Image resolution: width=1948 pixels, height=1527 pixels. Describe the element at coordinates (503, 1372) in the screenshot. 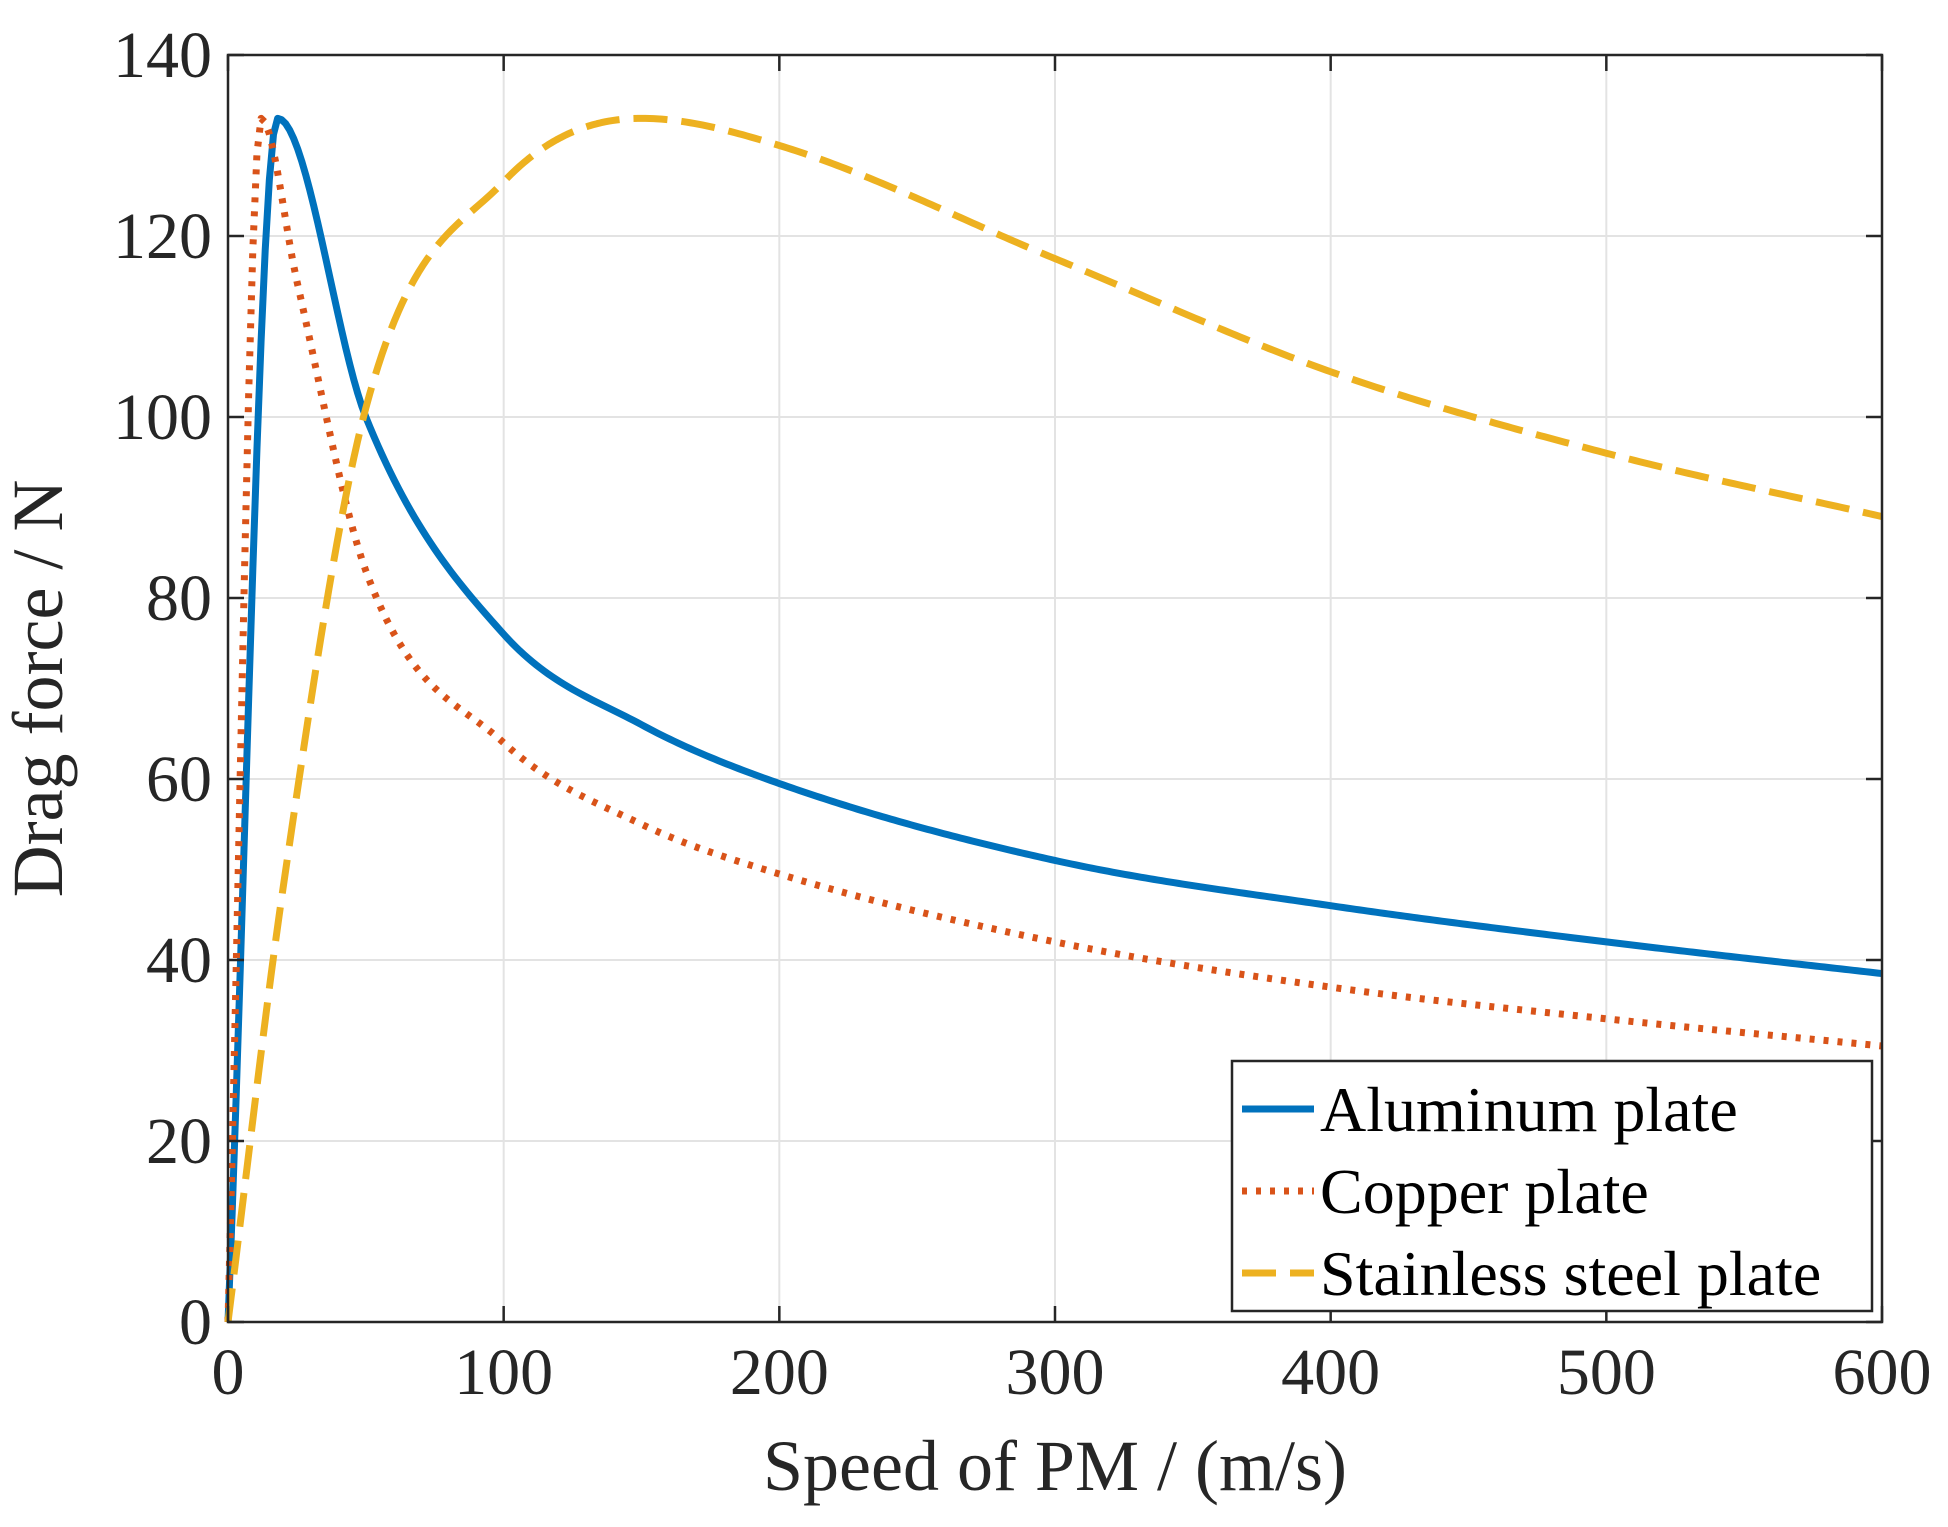

I see `x-tick-label: 100` at that location.